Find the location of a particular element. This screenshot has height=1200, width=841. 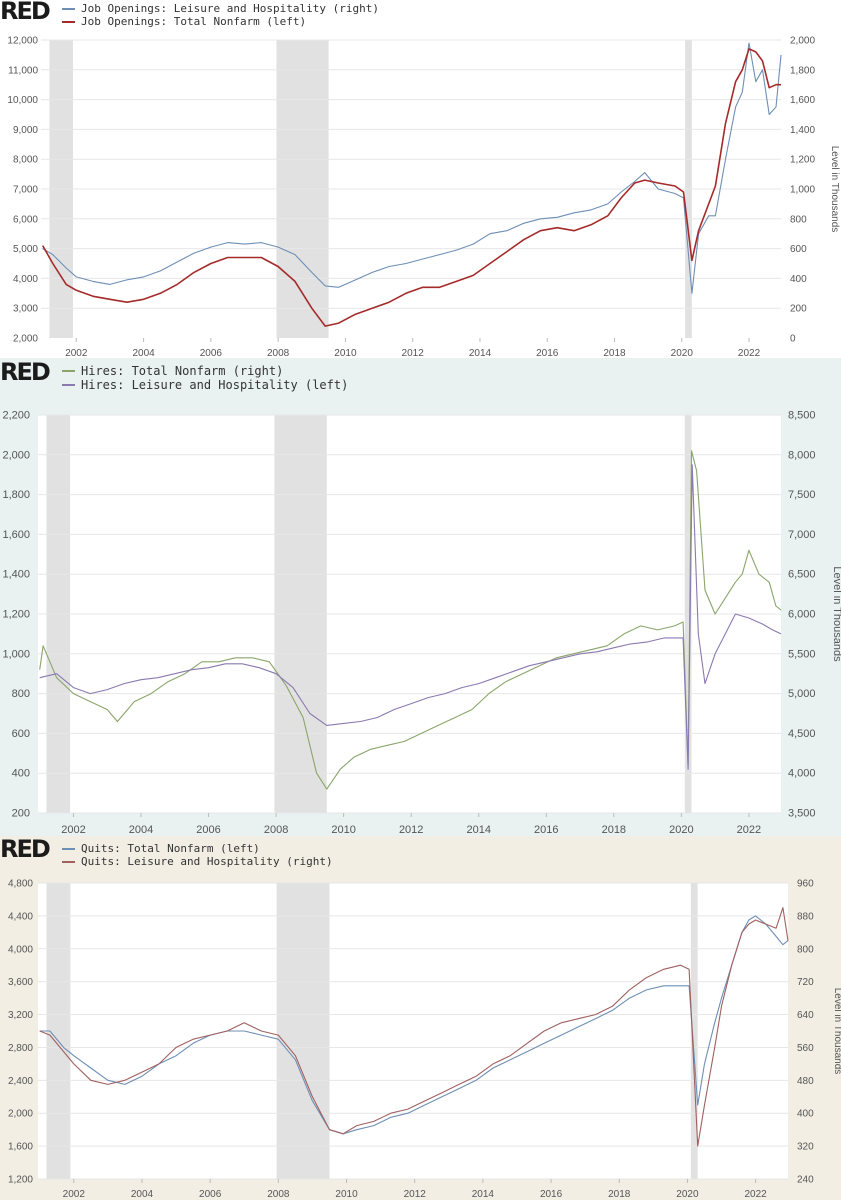

y-right-tick-label: 480 is located at coordinates (805, 1081).